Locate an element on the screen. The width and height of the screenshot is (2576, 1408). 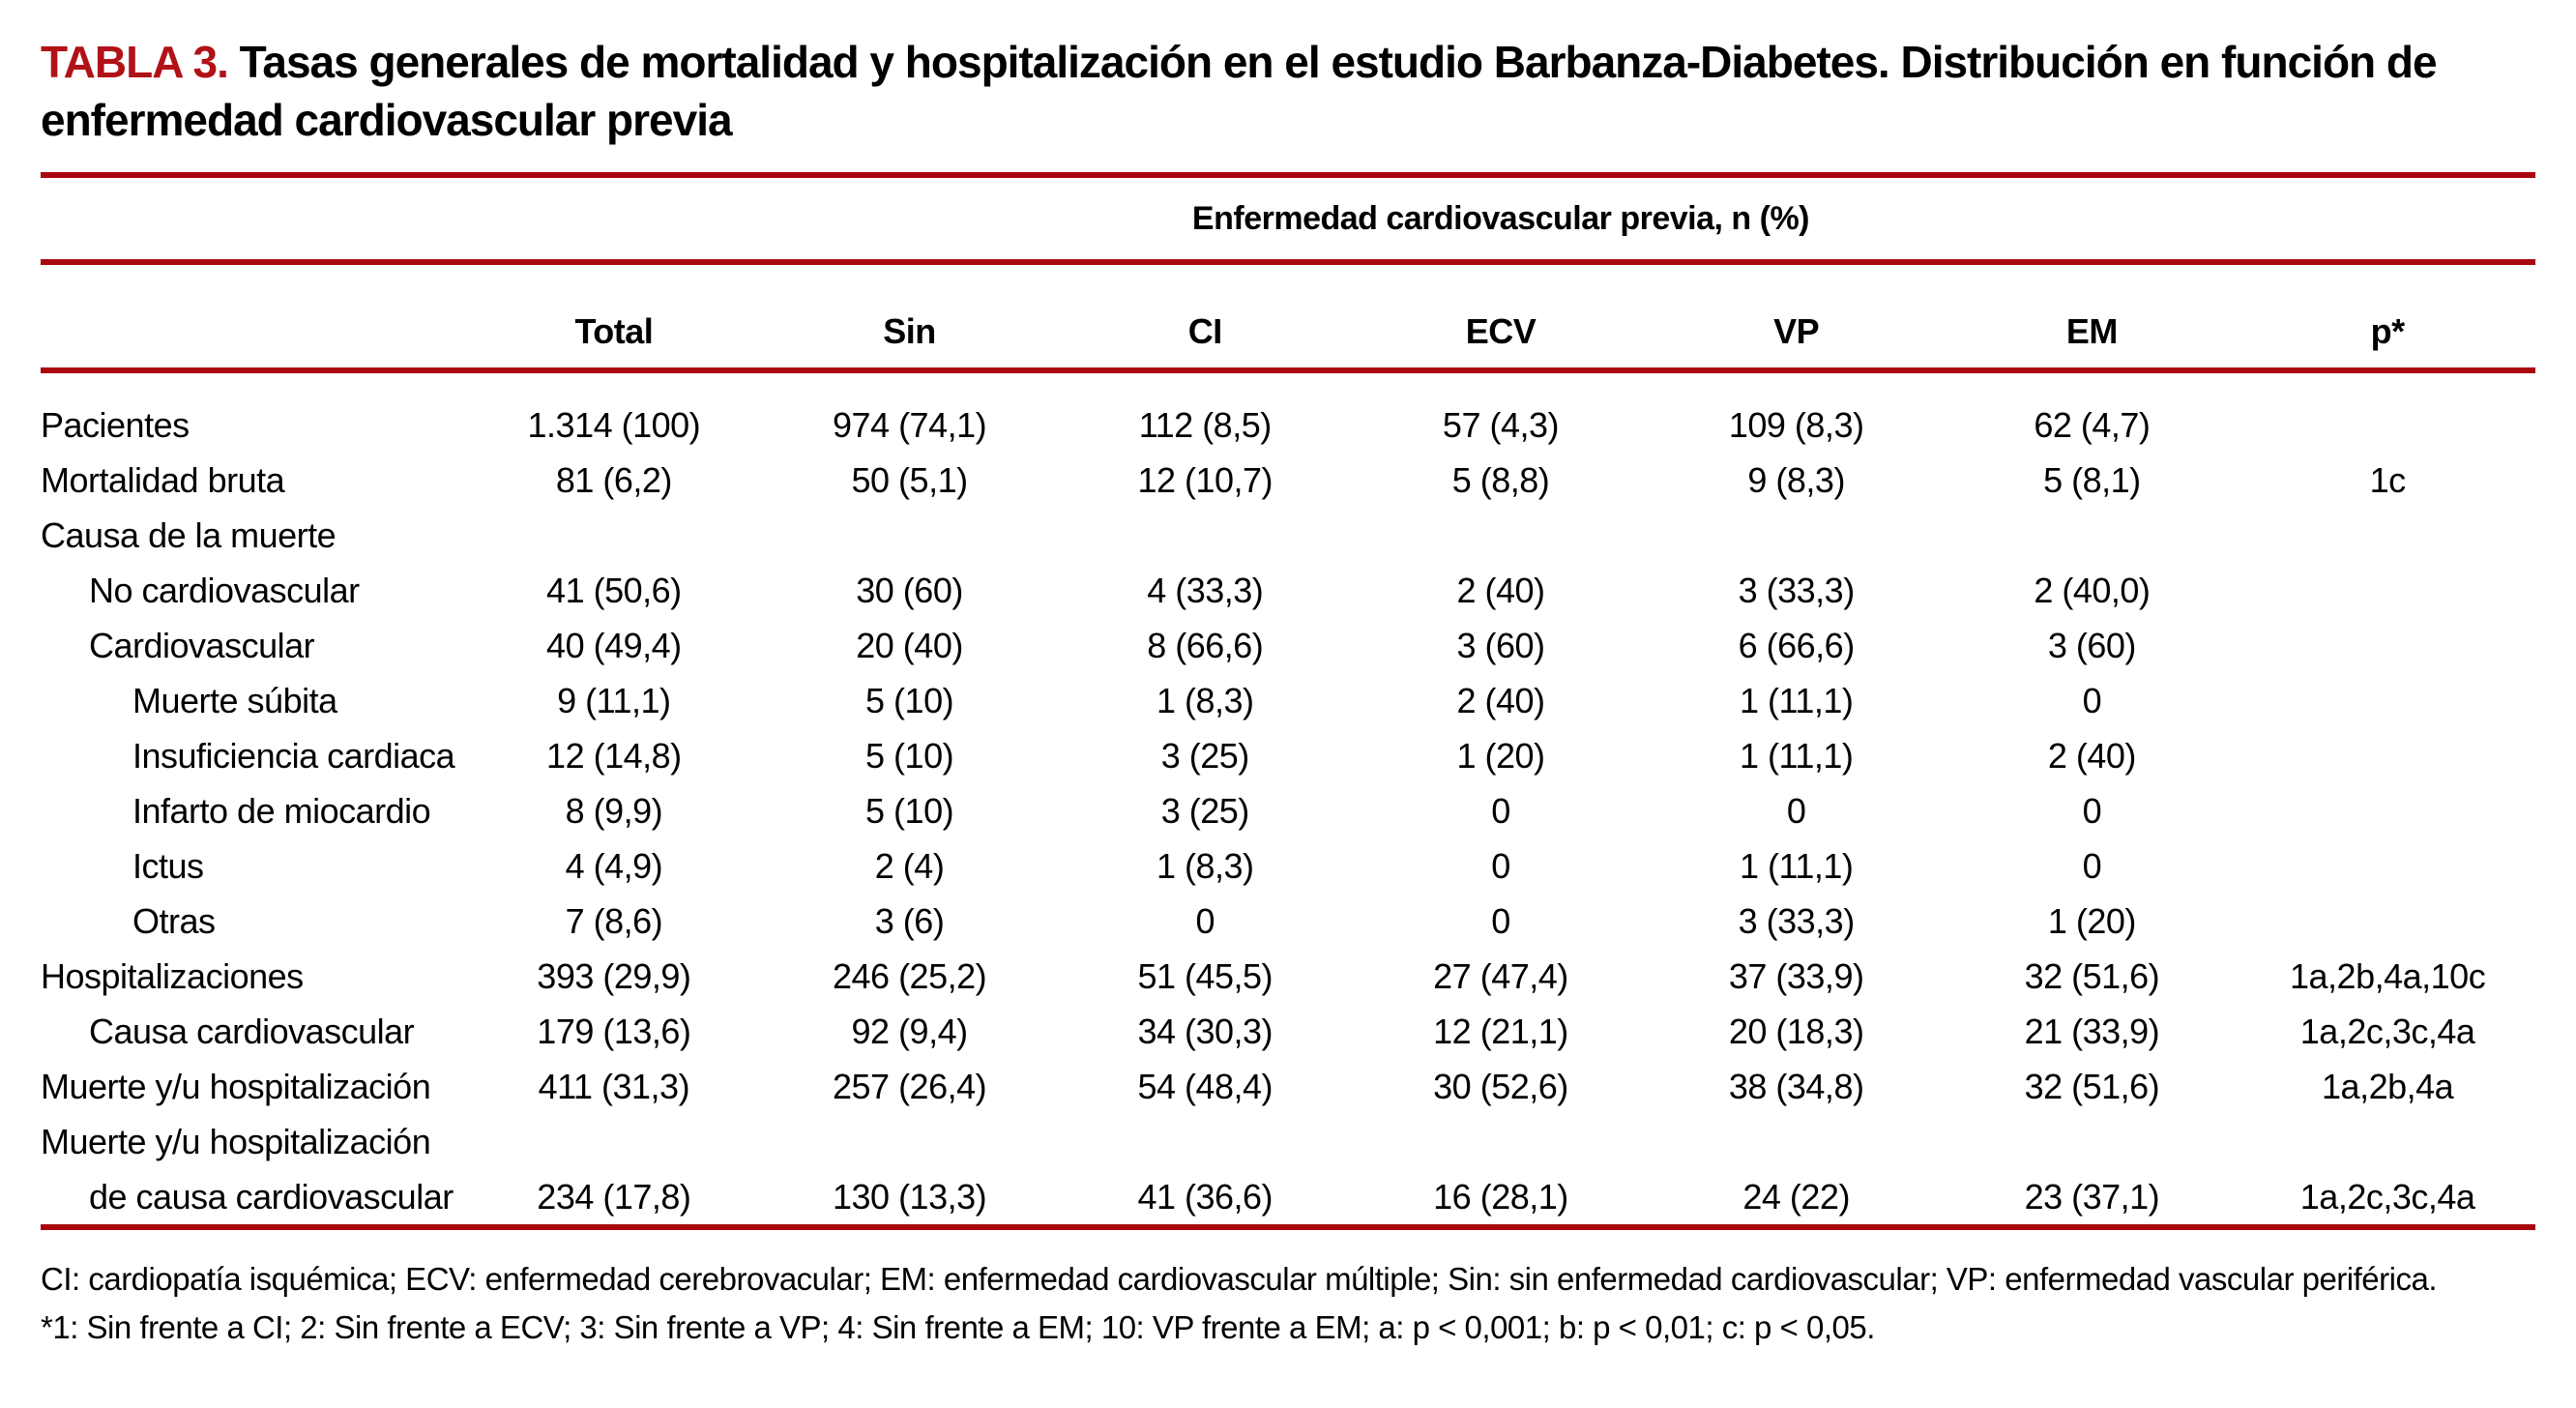
data-cell: 24 (22) is located at coordinates (1796, 1199).